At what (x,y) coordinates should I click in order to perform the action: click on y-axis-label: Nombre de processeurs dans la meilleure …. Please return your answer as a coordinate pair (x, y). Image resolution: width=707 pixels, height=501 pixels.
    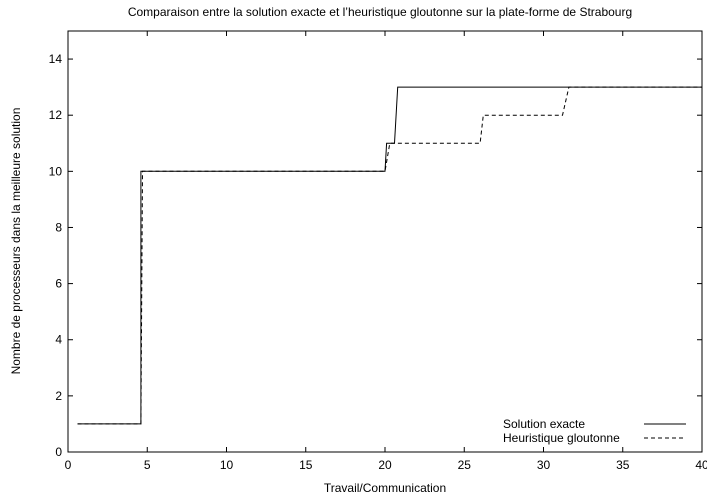
    Looking at the image, I should click on (16, 241).